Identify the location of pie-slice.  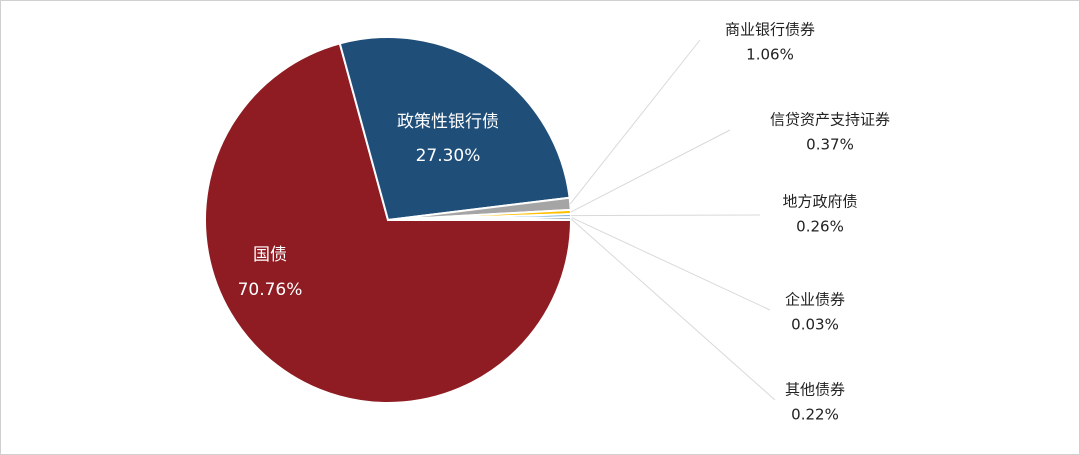
(454, 129).